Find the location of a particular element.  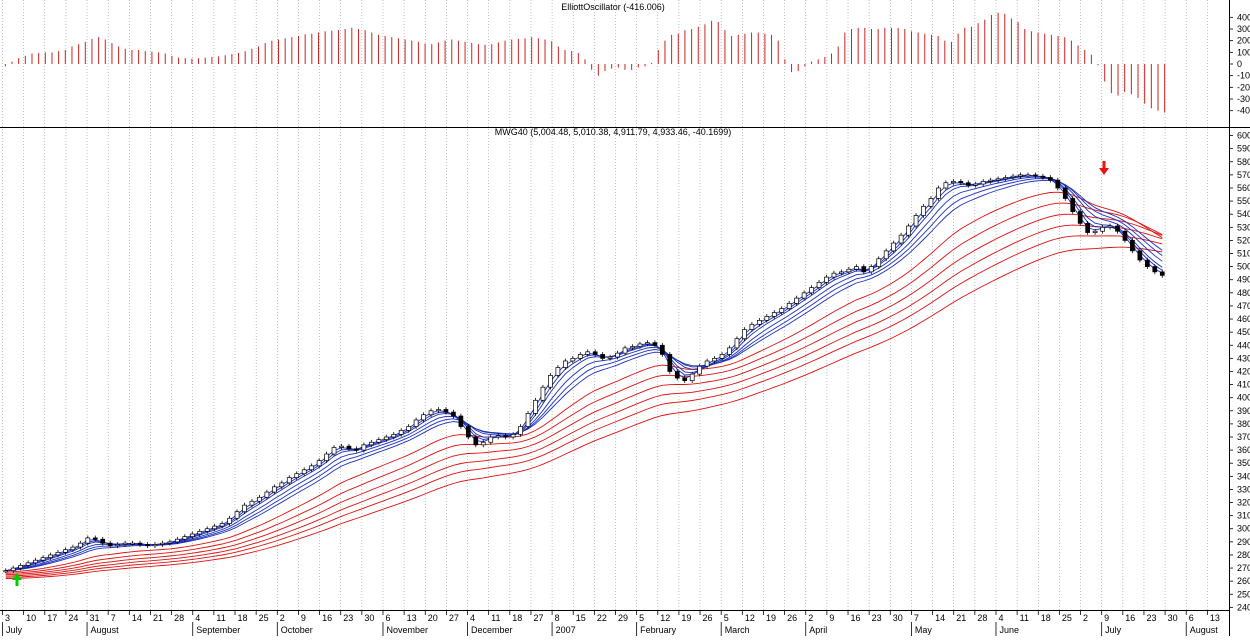

x-month-label: July is located at coordinates (14, 630).